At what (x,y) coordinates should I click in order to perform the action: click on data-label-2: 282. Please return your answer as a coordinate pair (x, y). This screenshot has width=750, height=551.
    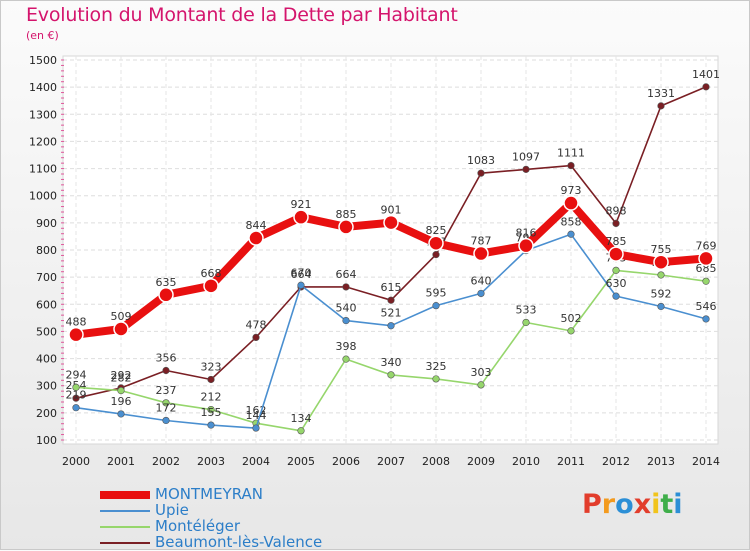
    Looking at the image, I should click on (121, 378).